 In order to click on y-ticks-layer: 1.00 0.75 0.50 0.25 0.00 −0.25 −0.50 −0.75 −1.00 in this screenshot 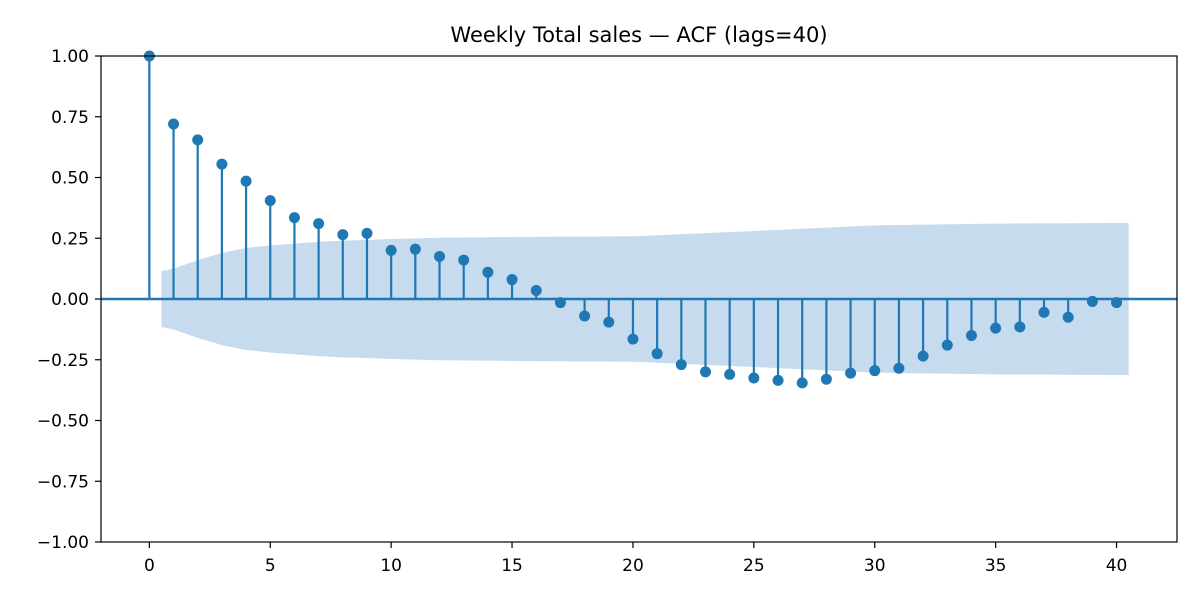, I will do `click(69, 300)`.